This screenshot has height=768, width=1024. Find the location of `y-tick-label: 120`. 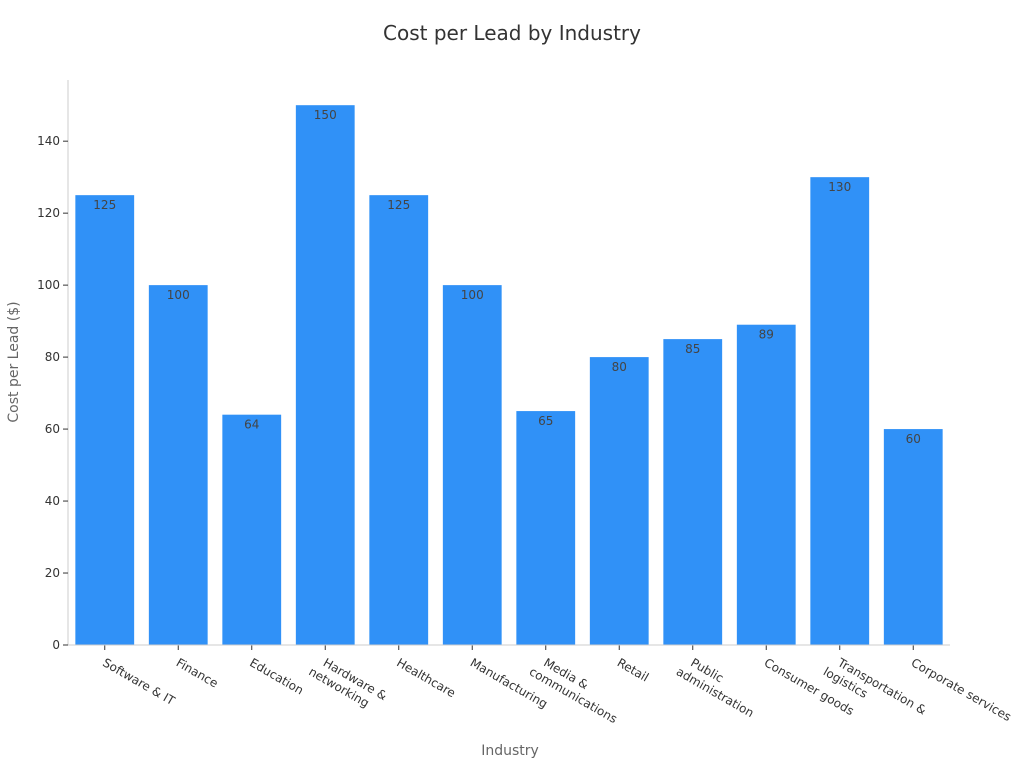

y-tick-label: 120 is located at coordinates (48, 213).